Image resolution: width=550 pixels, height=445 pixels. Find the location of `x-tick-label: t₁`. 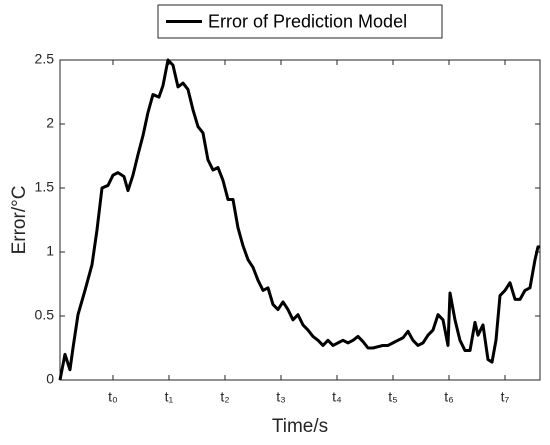

x-tick-label: t₁ is located at coordinates (169, 397).